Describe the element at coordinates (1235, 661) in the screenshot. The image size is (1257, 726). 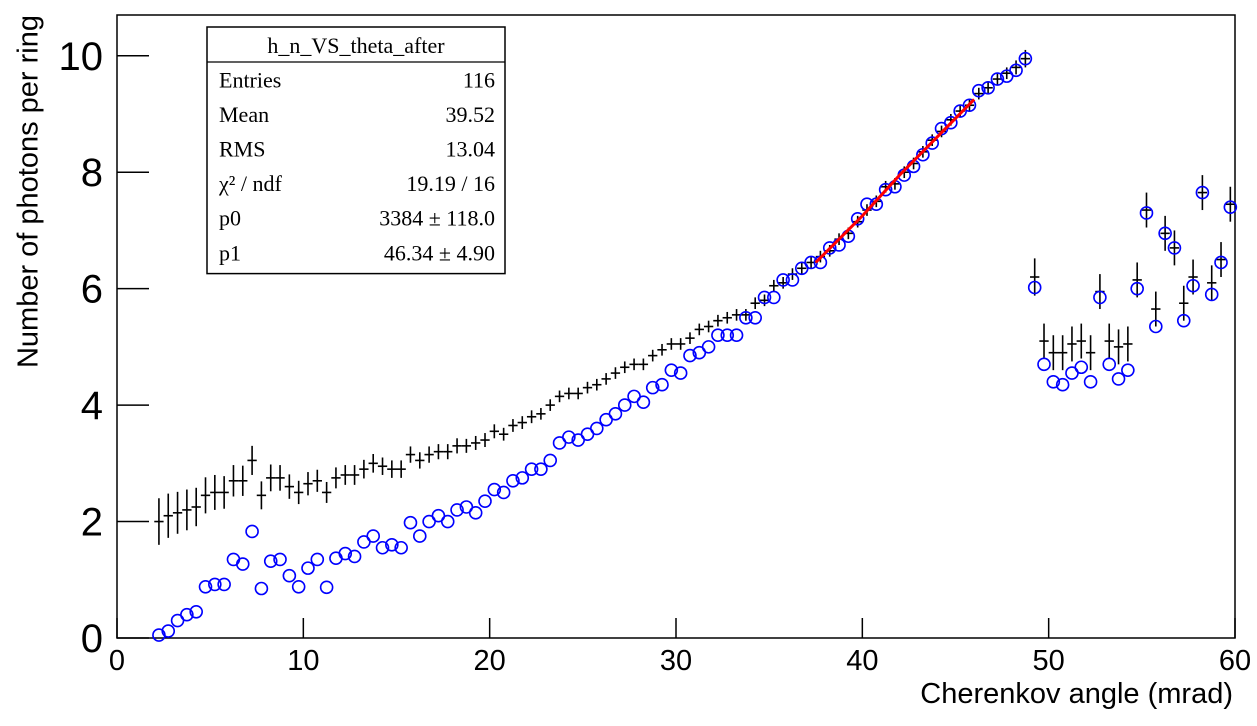
I see `x-tick-label: 60` at that location.